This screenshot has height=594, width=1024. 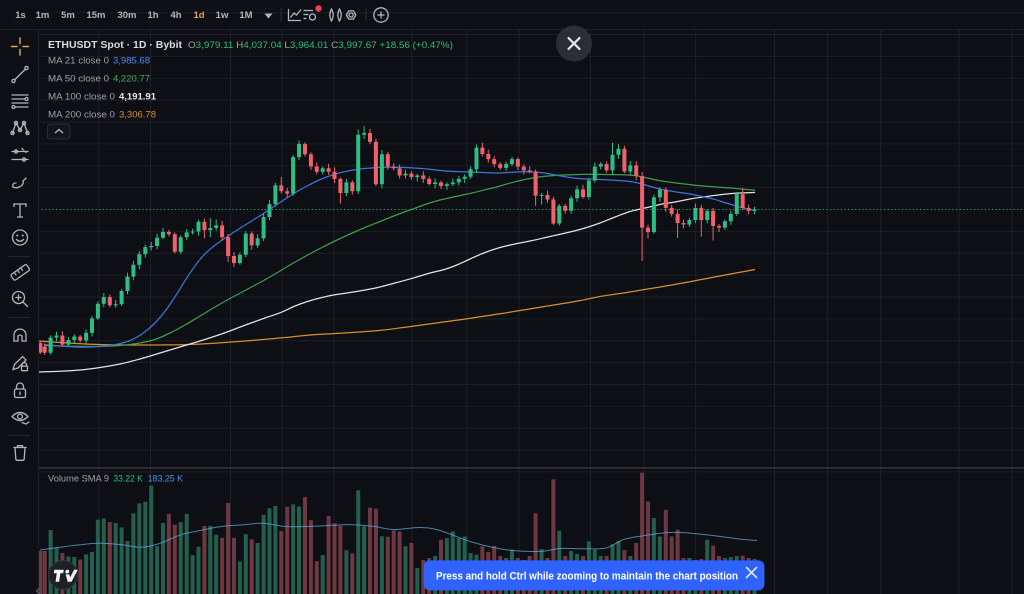 I want to click on svg-text: 1M, so click(x=245, y=15).